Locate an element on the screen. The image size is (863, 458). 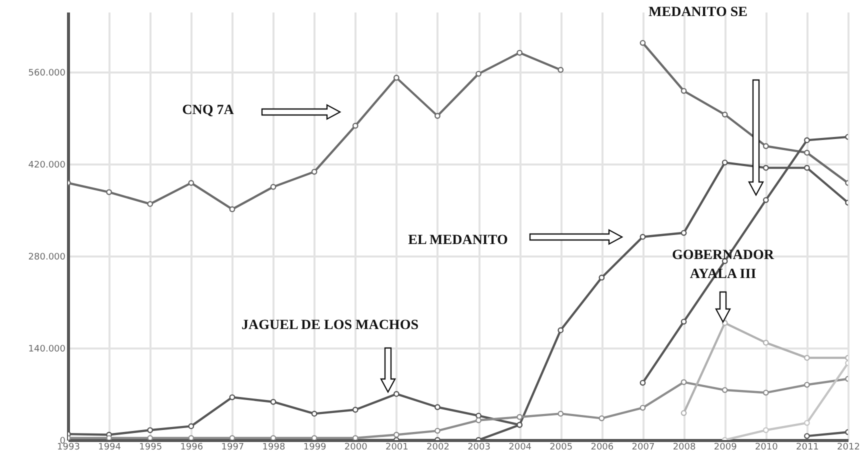
x-tick-label: 1994 is located at coordinates (110, 447).